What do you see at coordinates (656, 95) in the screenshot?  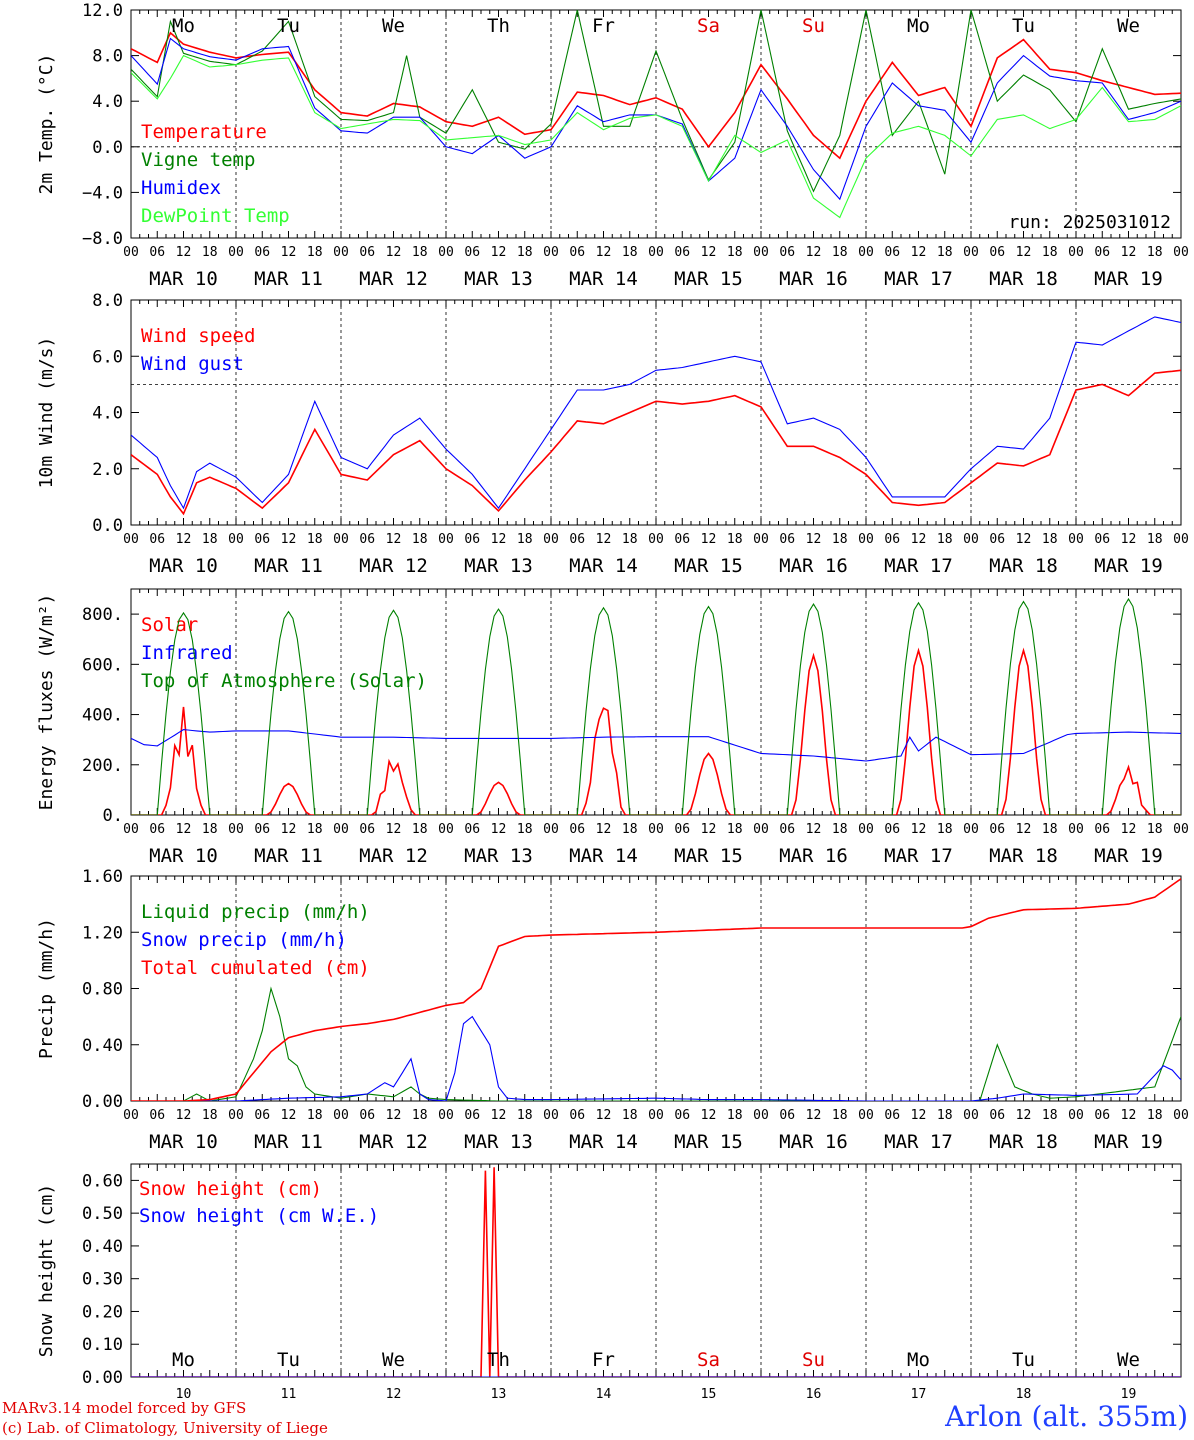 I see `series-line-temperature` at bounding box center [656, 95].